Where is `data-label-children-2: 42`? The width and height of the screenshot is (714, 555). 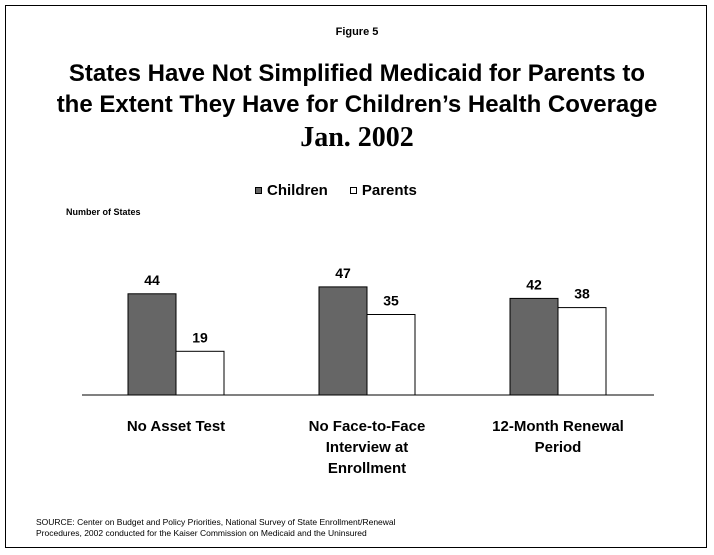
data-label-children-2: 42 is located at coordinates (534, 284).